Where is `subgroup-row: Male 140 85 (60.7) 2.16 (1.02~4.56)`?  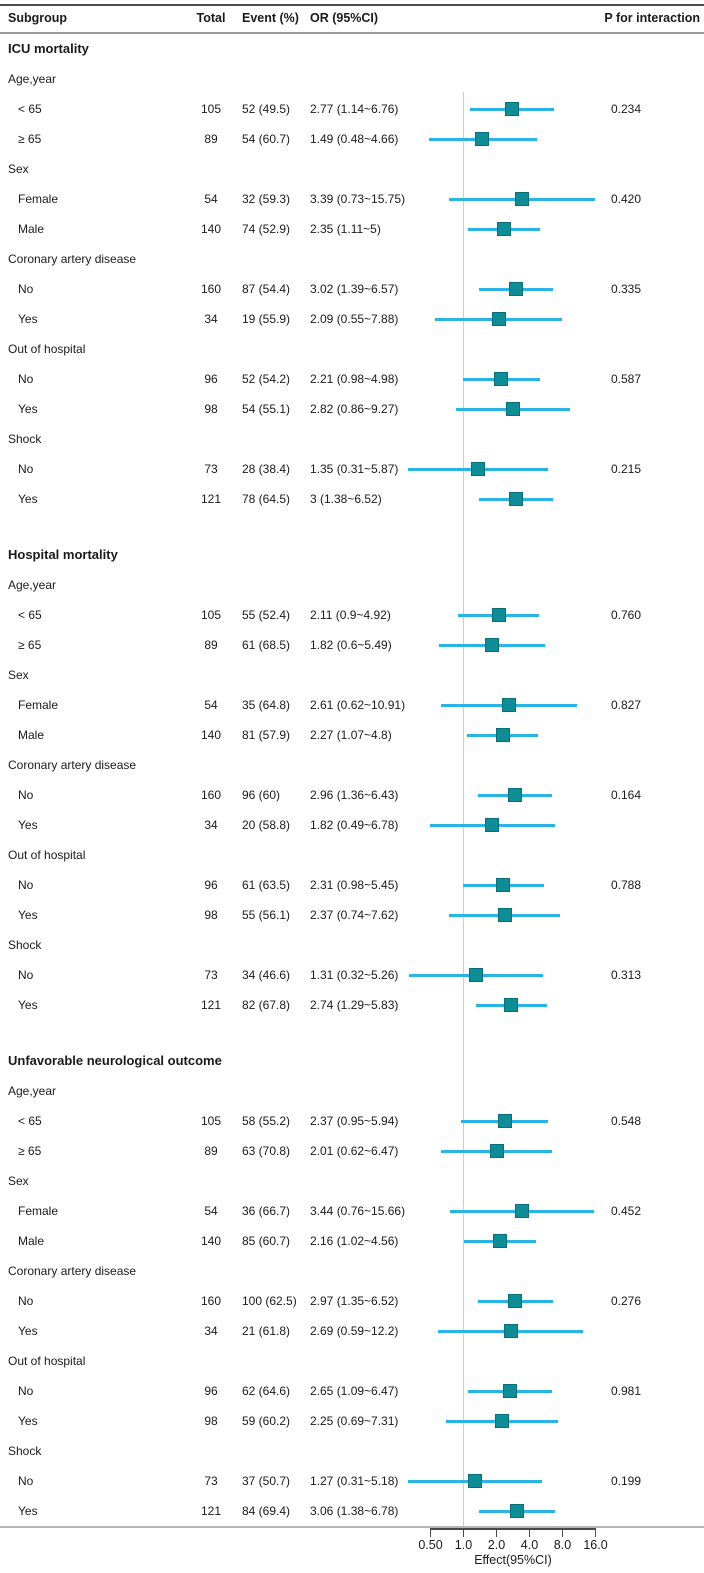 subgroup-row: Male 140 85 (60.7) 2.16 (1.02~4.56) is located at coordinates (352, 1241).